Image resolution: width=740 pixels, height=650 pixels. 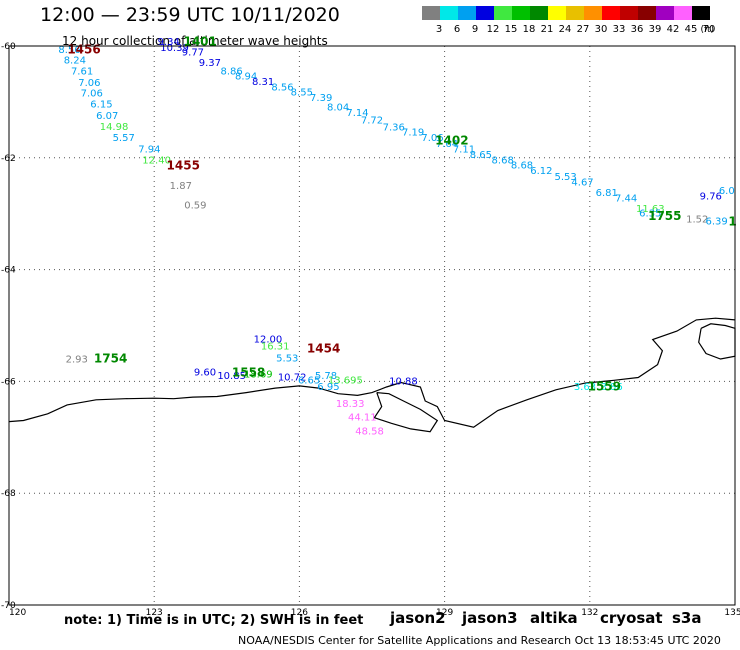 What do you see at coordinates (369, 432) in the screenshot?
I see `wave-height-label: 48.58` at bounding box center [369, 432].